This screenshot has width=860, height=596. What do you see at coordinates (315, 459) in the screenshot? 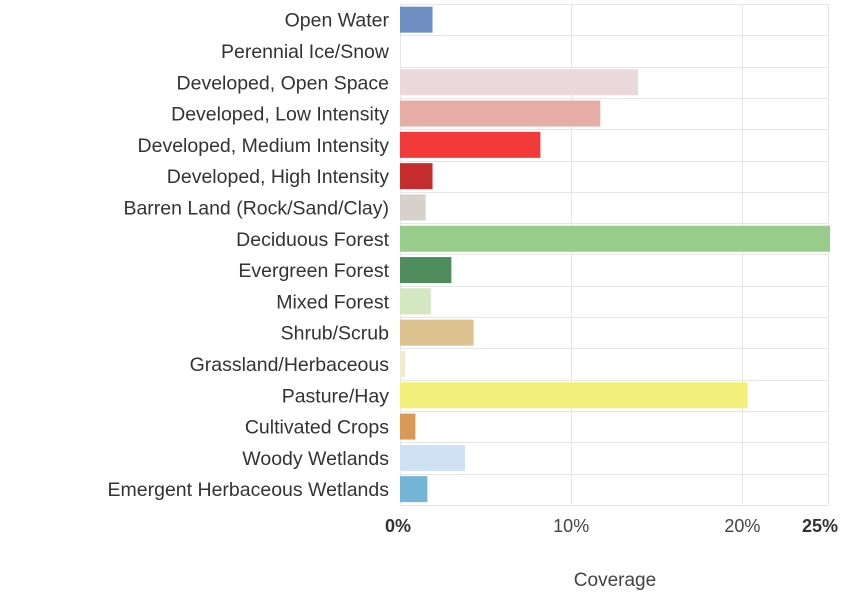
I see `category-label: Woody Wetlands` at bounding box center [315, 459].